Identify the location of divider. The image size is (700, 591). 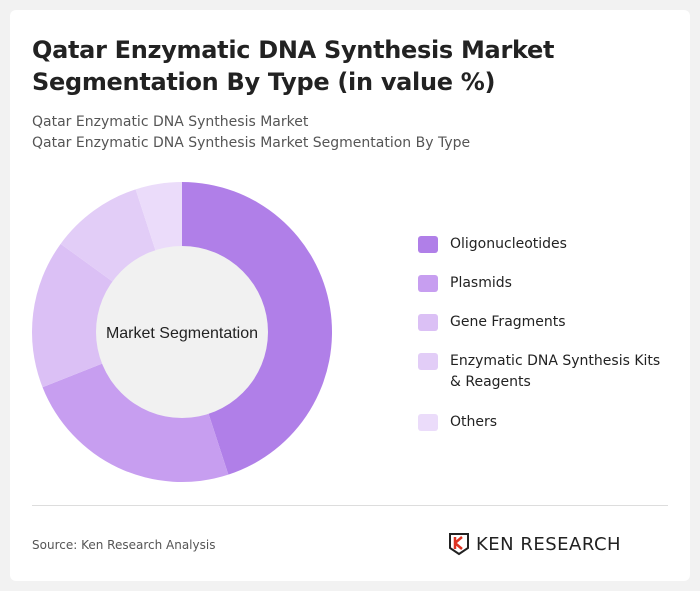
(350, 505).